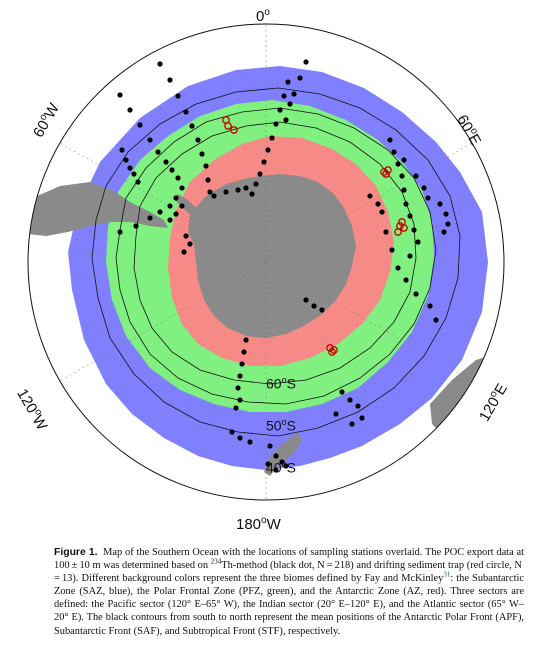 The image size is (548, 646). Describe the element at coordinates (76, 552) in the screenshot. I see `figure-label: Figure 1.` at that location.